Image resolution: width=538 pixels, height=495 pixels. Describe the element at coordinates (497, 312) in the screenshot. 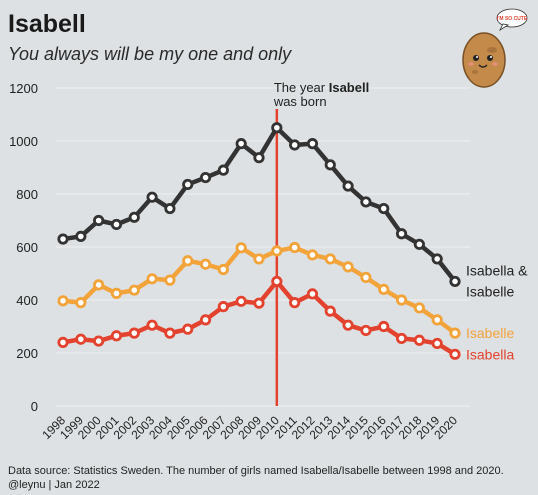

I see `series-labels: Isabella & Isabelle Isabelle Isabella` at that location.